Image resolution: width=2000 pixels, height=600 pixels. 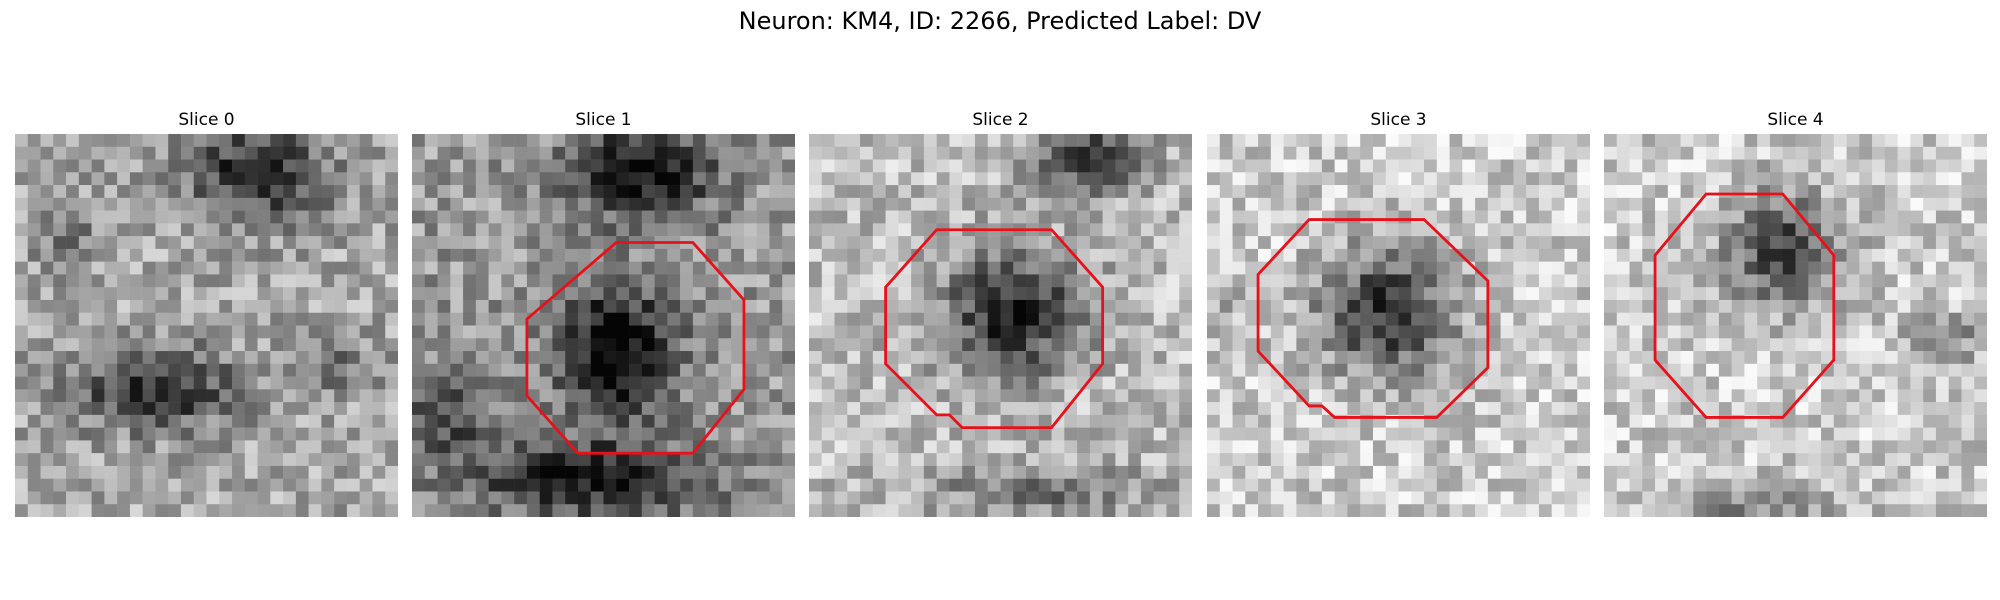 I want to click on slice-4-grid, so click(x=1795, y=325).